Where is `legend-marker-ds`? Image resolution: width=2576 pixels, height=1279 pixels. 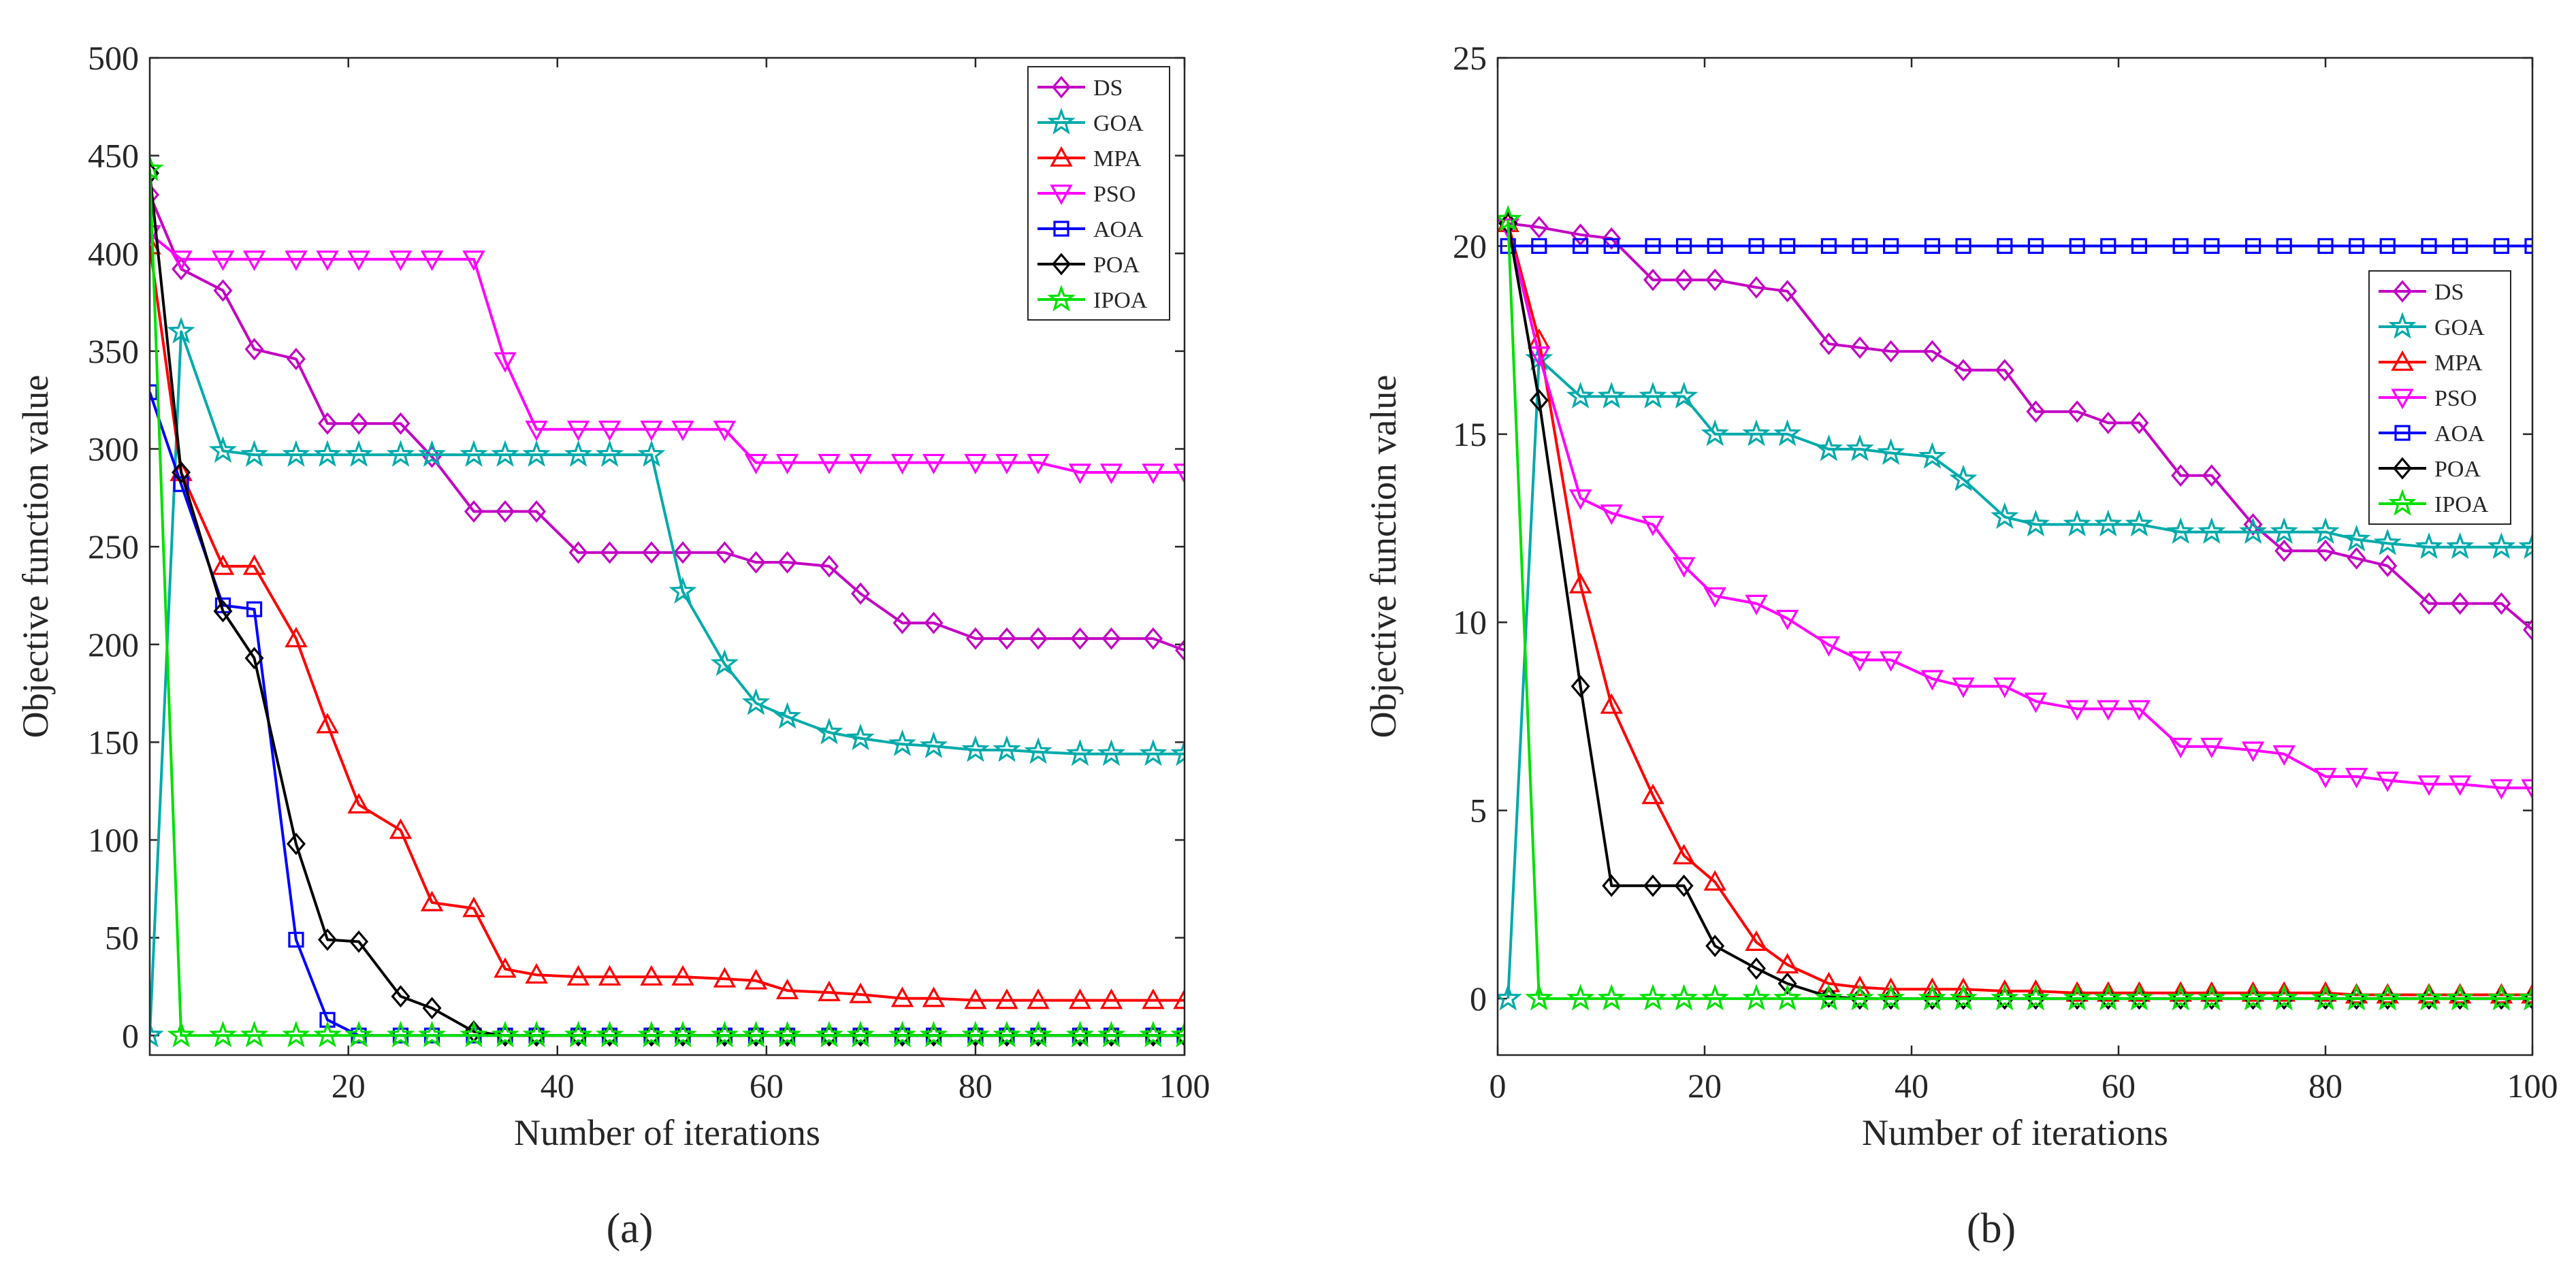 legend-marker-ds is located at coordinates (2403, 291).